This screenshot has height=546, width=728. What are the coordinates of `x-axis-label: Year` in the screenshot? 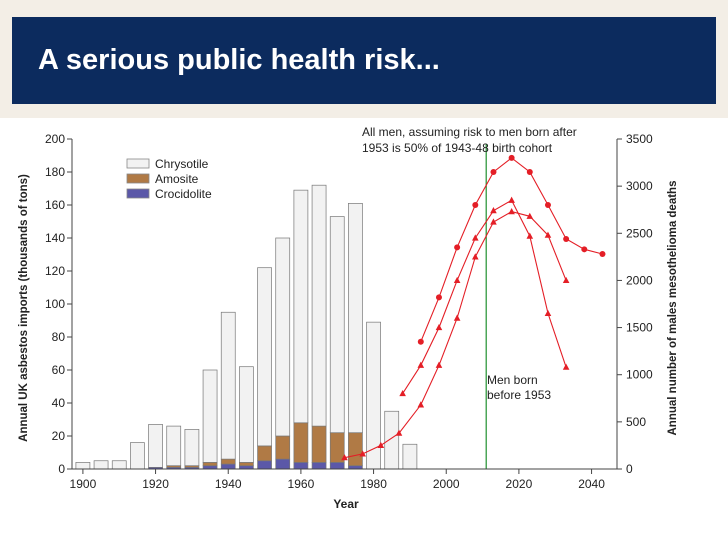 It's located at (346, 504).